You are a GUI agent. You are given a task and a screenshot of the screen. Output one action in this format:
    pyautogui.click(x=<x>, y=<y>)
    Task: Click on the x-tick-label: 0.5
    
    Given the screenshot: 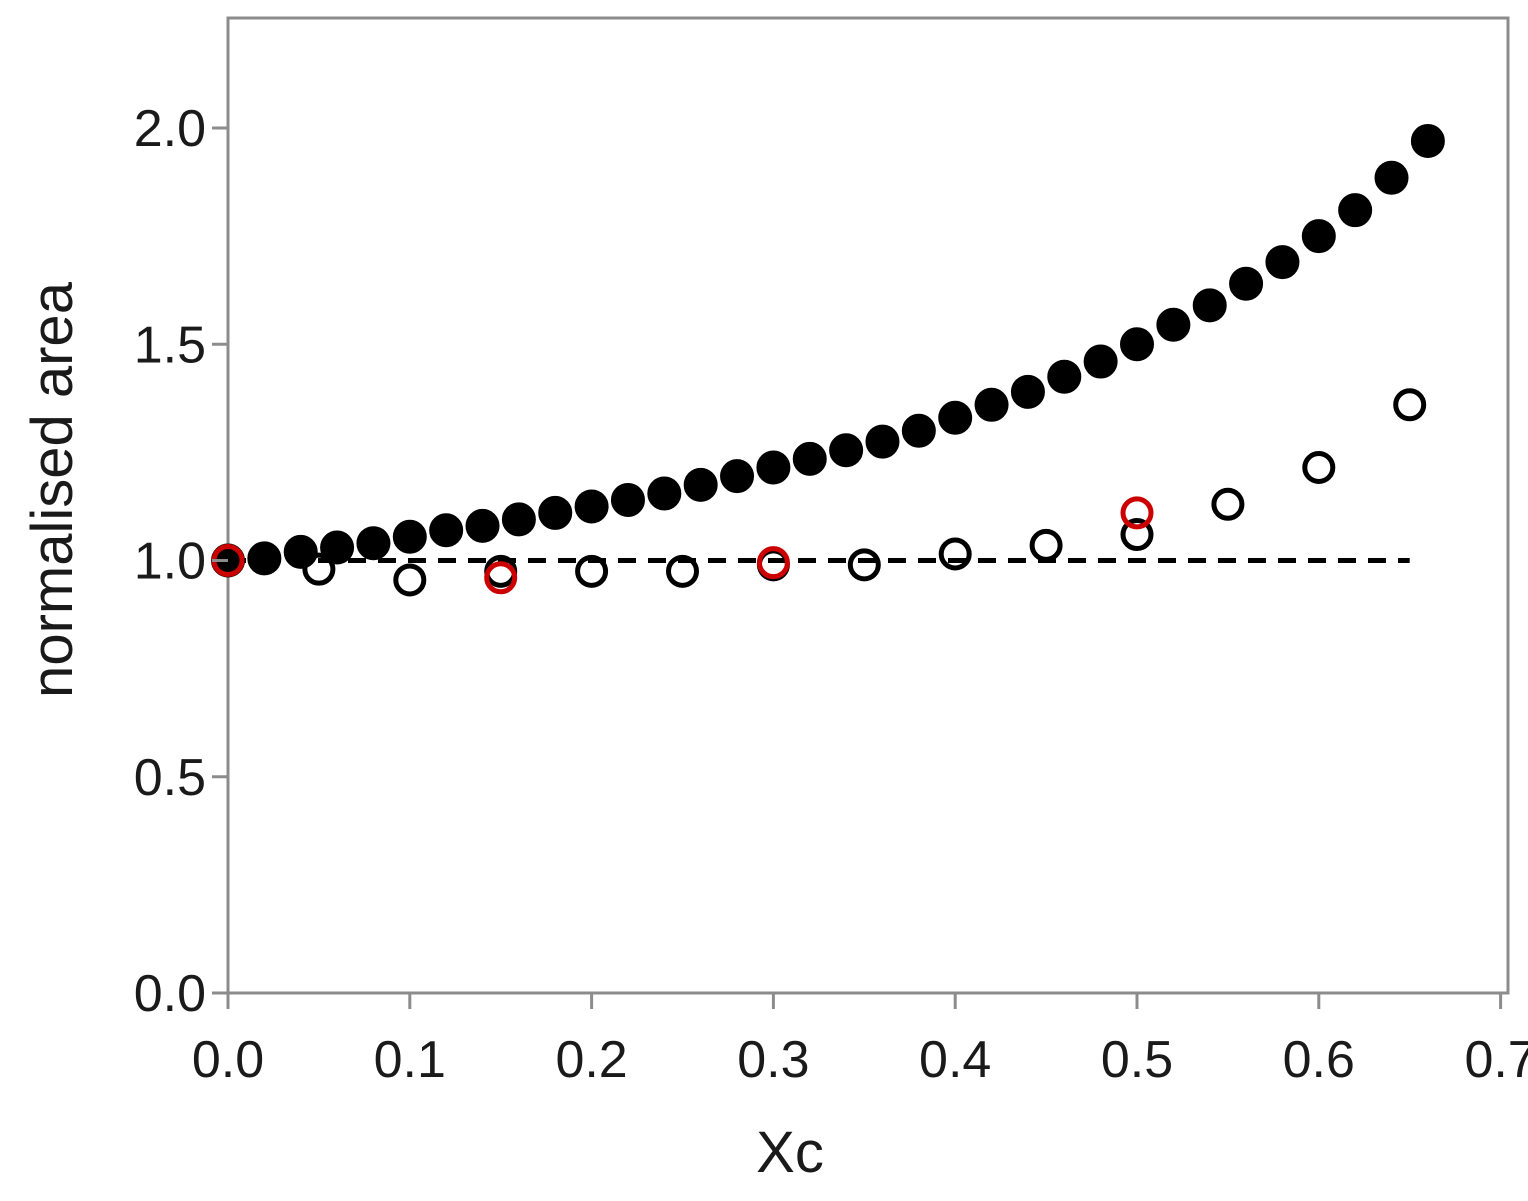 What is the action you would take?
    pyautogui.click(x=1137, y=1060)
    